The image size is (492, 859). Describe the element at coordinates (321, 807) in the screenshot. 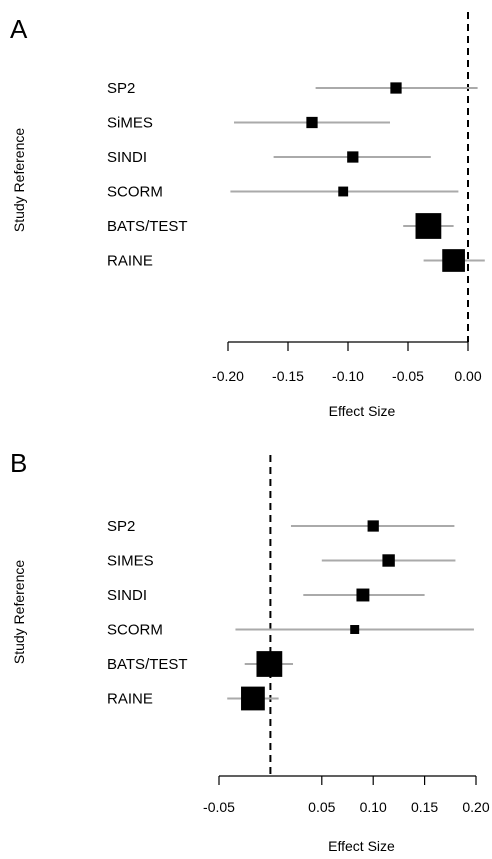

I see `x-tick-label: 0.05` at that location.